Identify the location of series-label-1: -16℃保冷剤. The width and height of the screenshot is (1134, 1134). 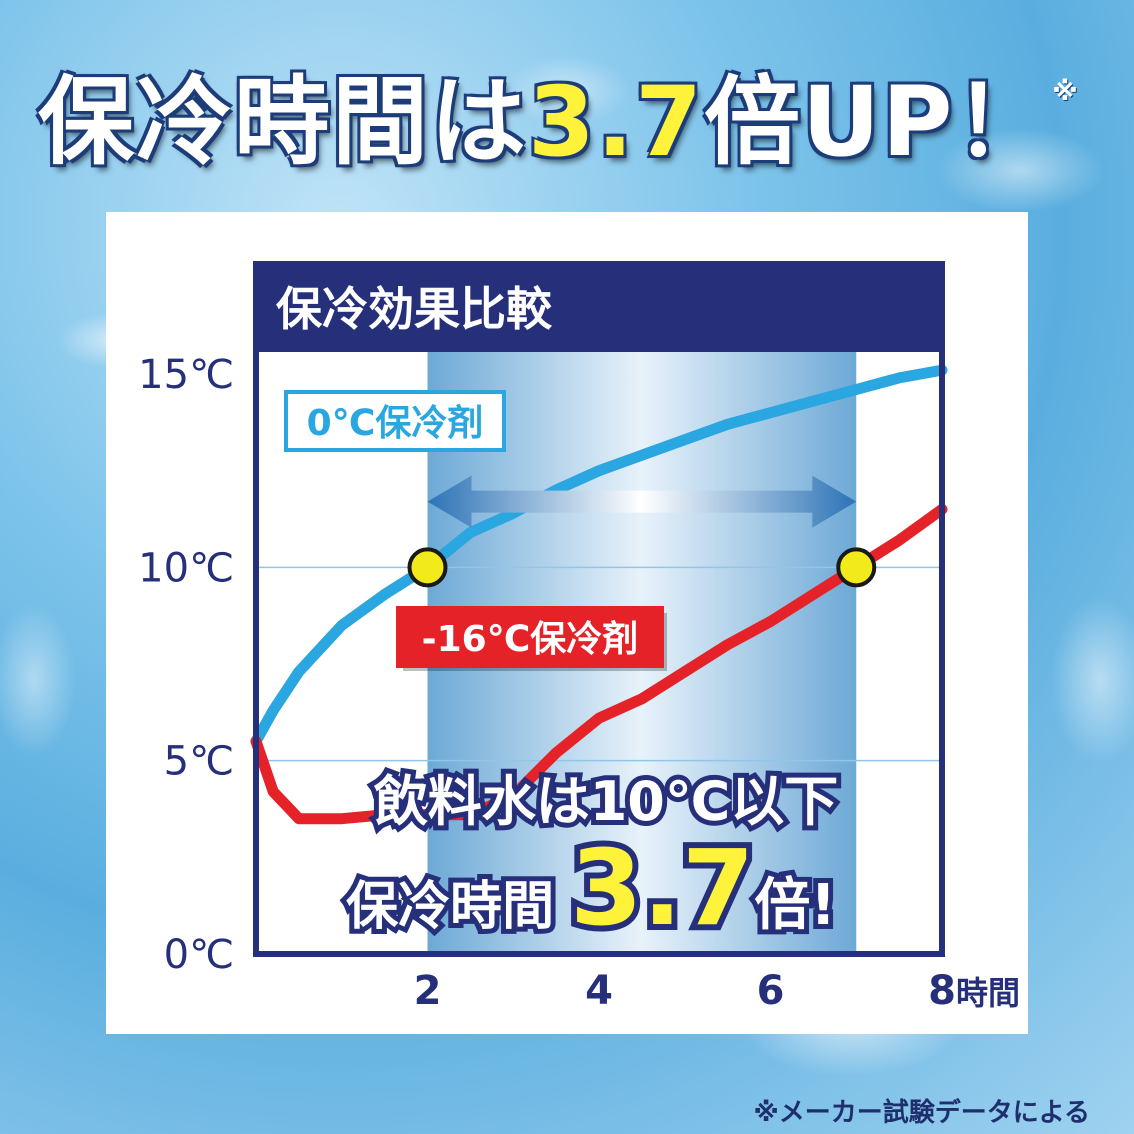
(530, 639).